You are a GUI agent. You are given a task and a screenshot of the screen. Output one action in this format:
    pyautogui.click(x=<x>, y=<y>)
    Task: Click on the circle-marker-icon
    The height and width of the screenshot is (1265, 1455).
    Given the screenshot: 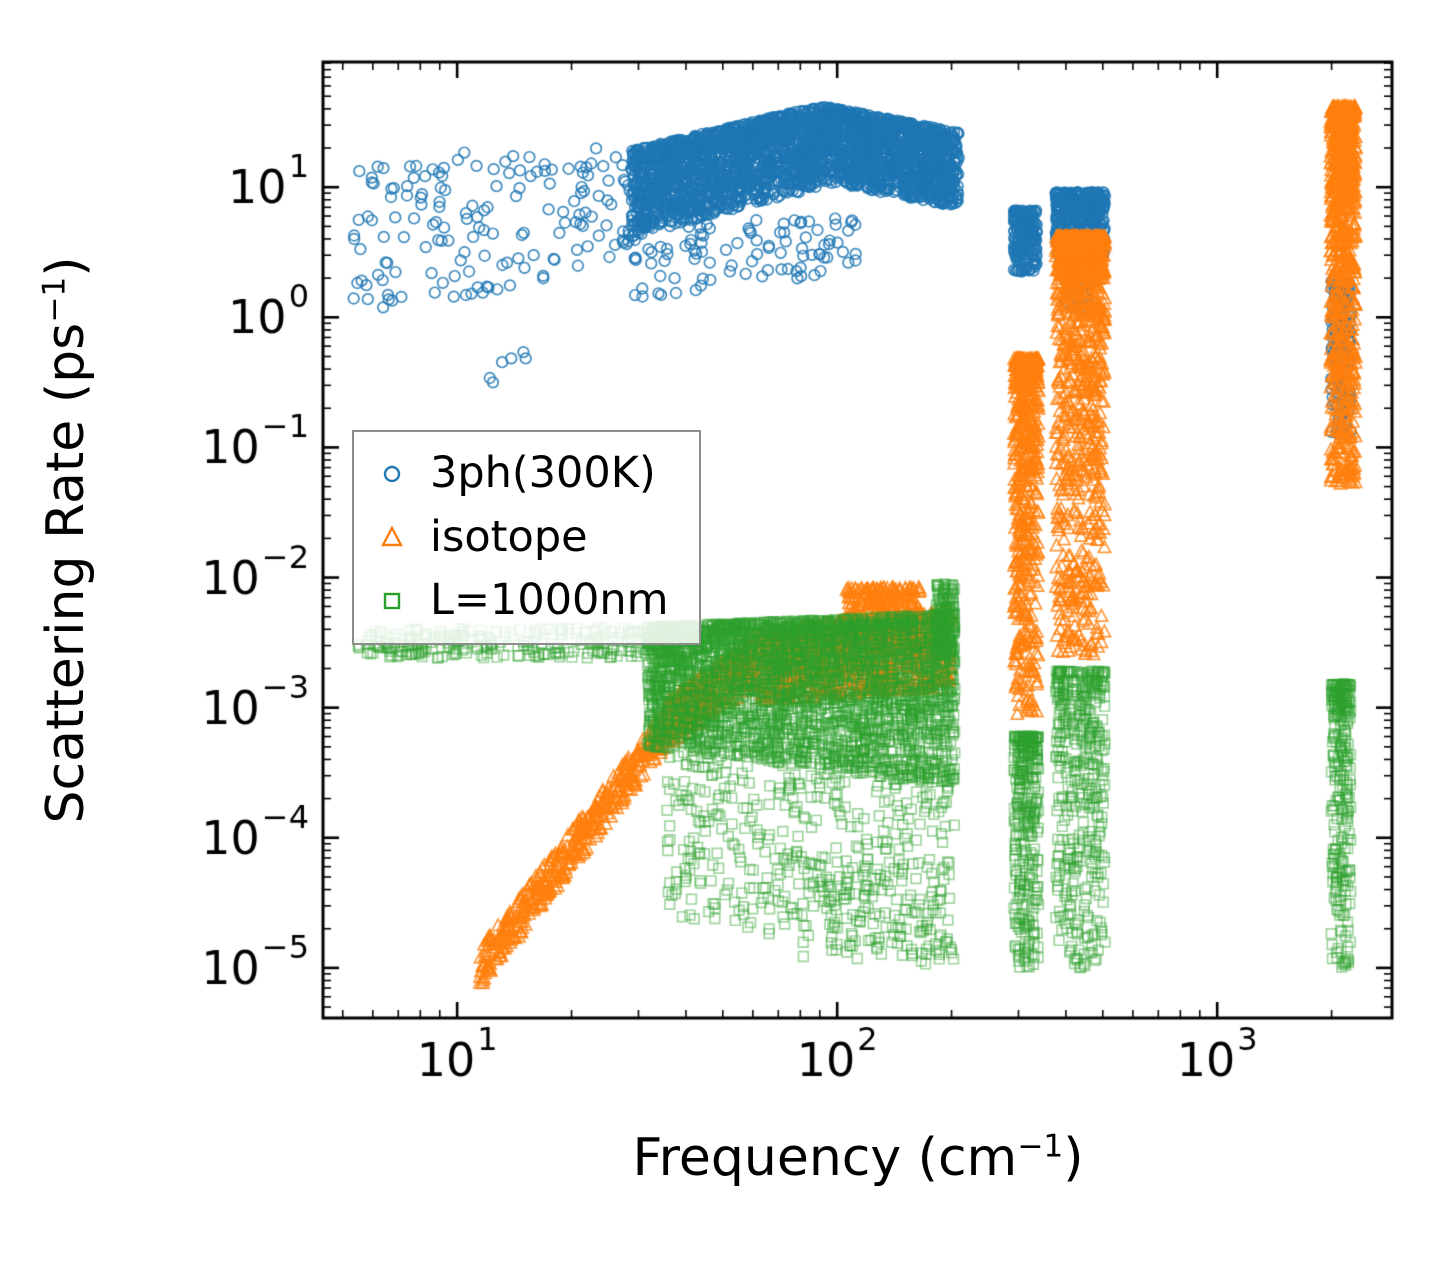 What is the action you would take?
    pyautogui.click(x=392, y=473)
    